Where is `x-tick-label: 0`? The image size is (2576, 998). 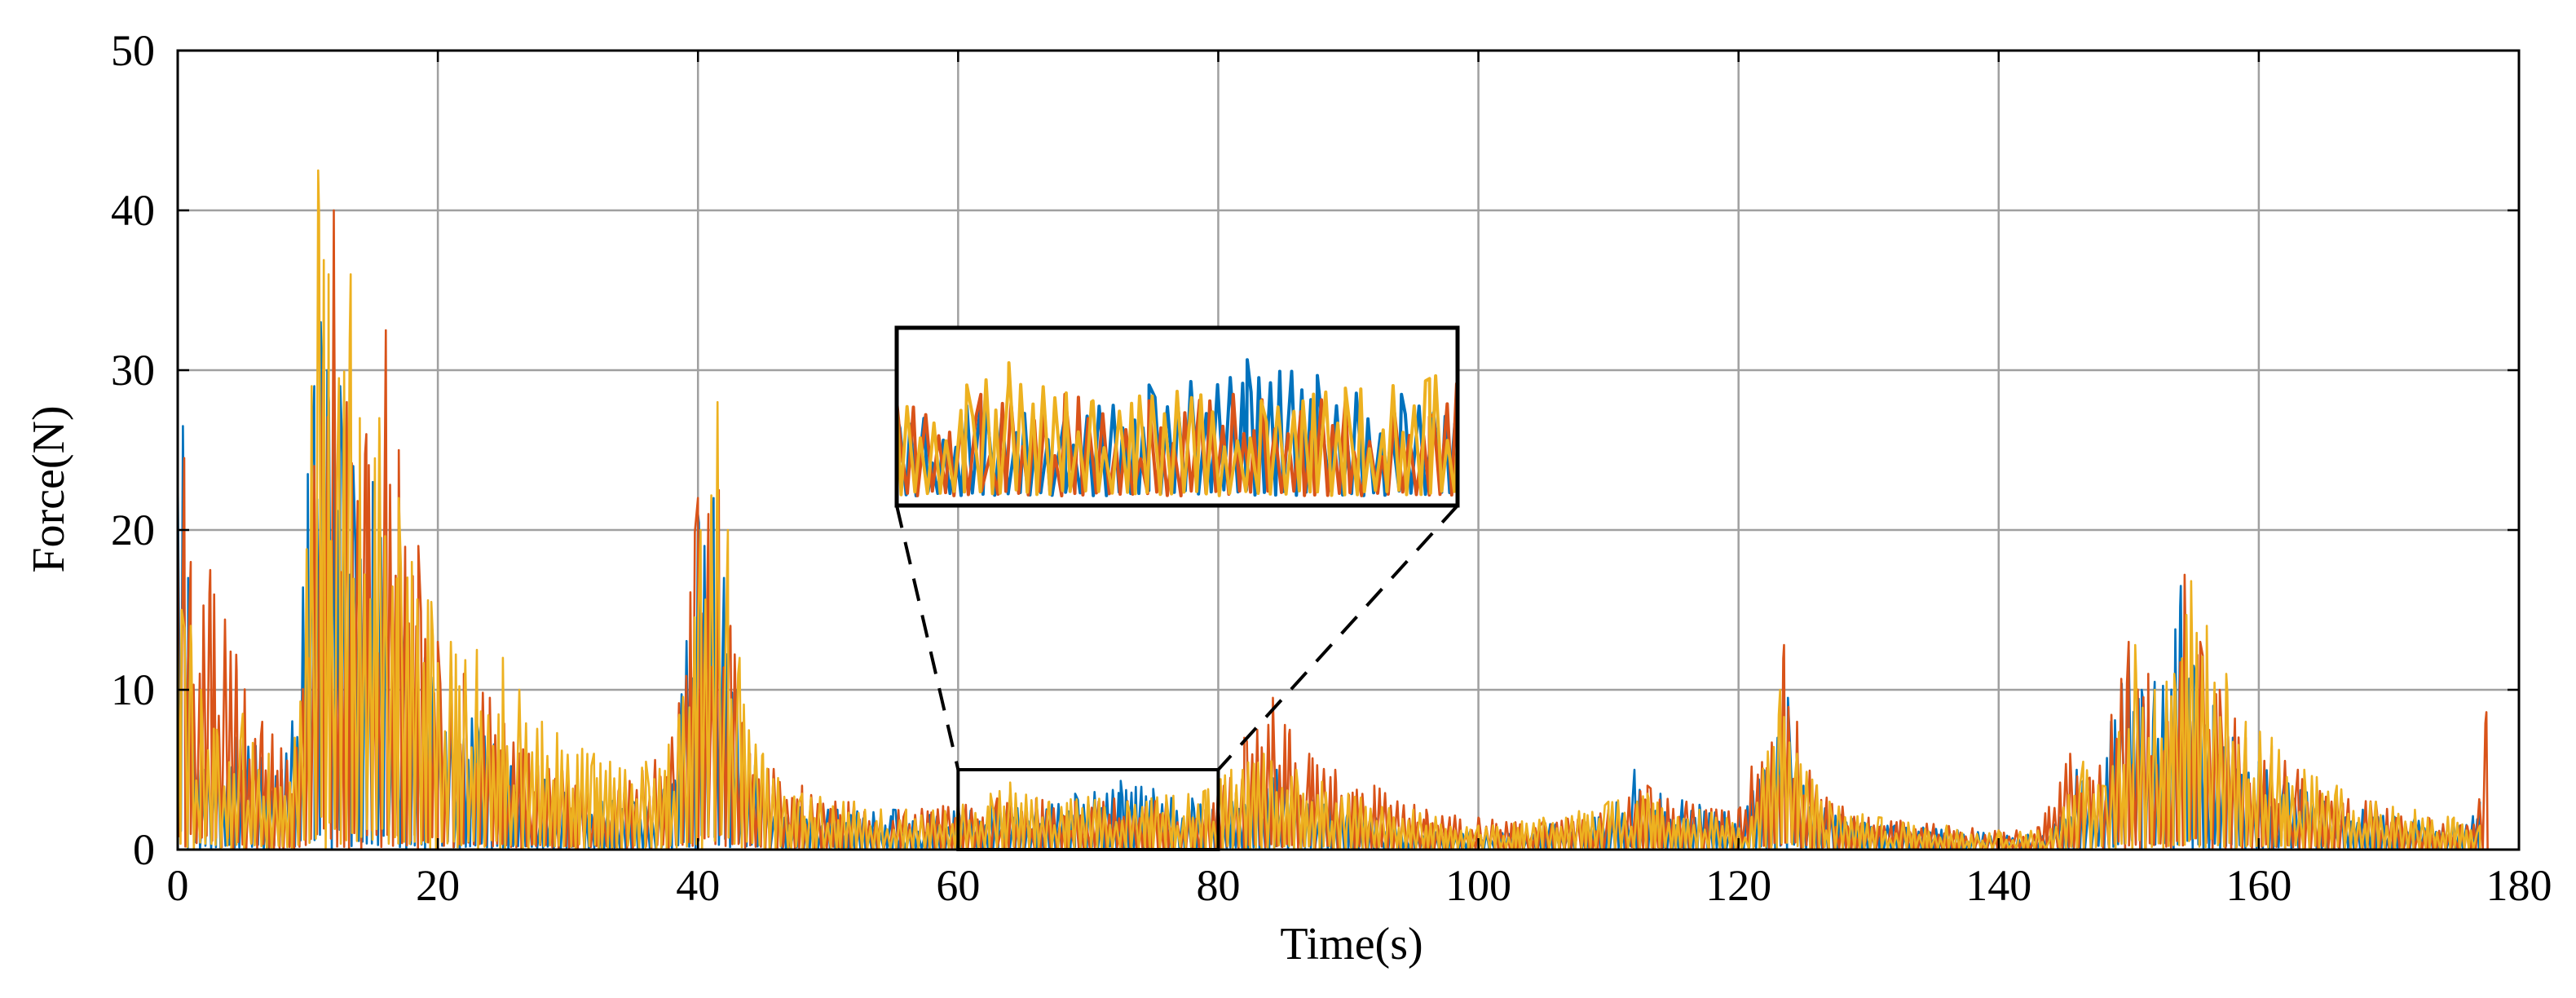
x-tick-label: 0 is located at coordinates (178, 885).